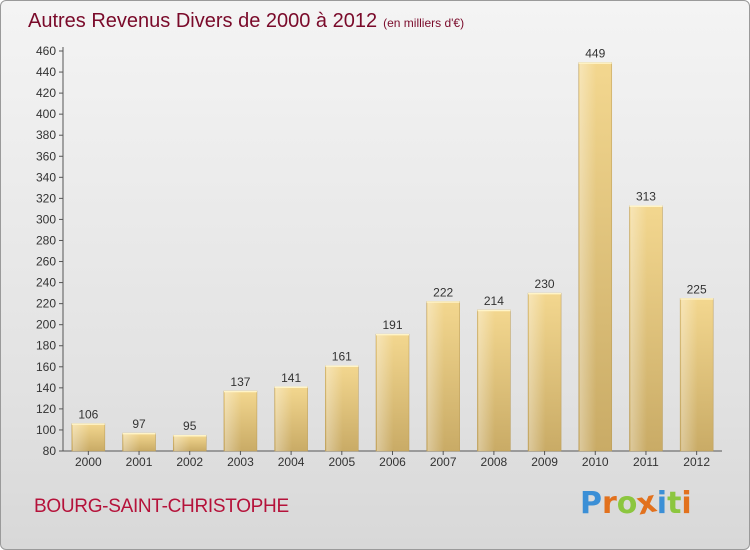  Describe the element at coordinates (46, 198) in the screenshot. I see `y-tick-label: 320` at that location.